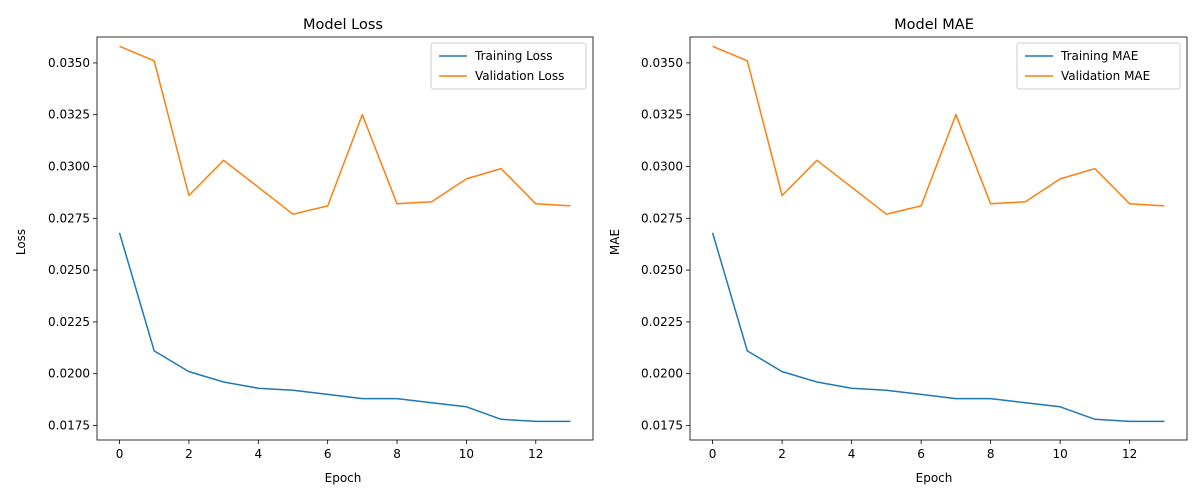 The image size is (1200, 504). Describe the element at coordinates (662, 218) in the screenshot. I see `mae-y-tick-label: 0.0275` at that location.